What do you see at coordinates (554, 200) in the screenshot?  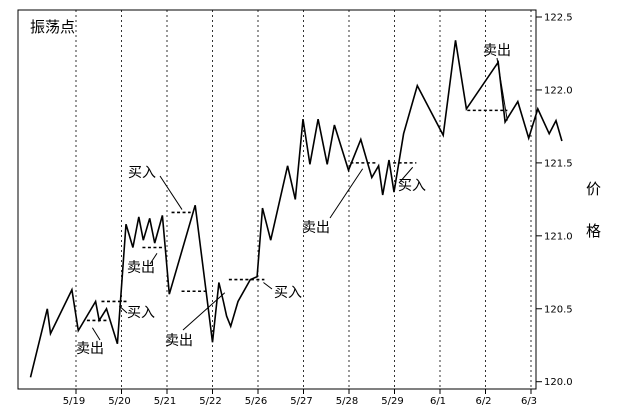 I see `y-axis: 120.0 120.5 121.0 121.5 122.0 122.5` at bounding box center [554, 200].